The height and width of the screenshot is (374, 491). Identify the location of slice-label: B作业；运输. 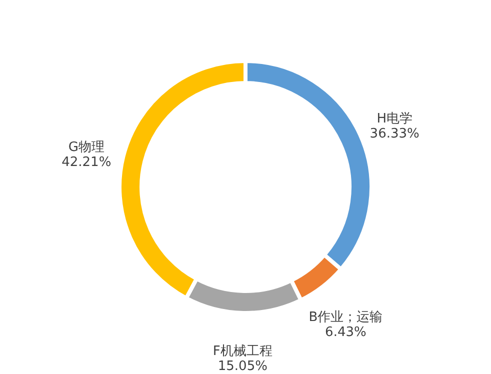
(345, 317).